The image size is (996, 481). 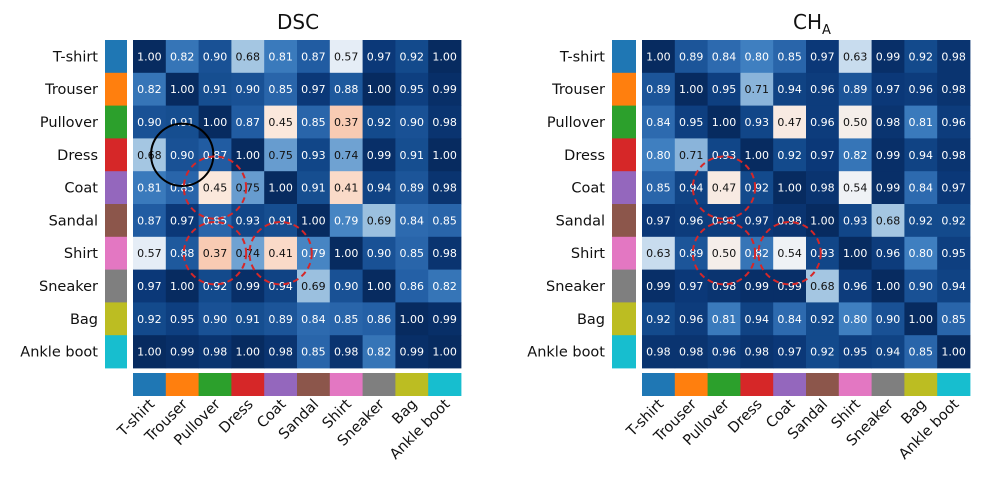 What do you see at coordinates (59, 353) in the screenshot?
I see `dsc-row-label: Ankle boot` at bounding box center [59, 353].